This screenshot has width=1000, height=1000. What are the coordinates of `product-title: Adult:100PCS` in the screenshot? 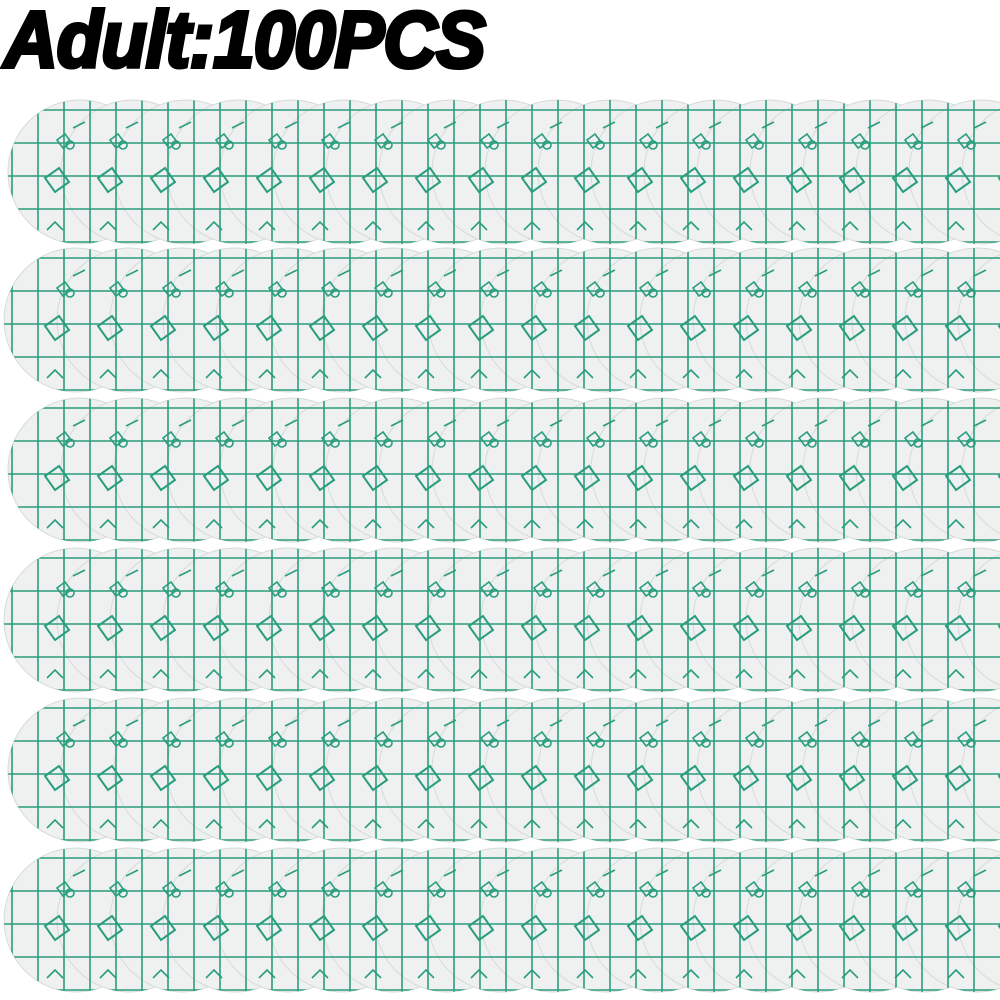 It's located at (244, 43).